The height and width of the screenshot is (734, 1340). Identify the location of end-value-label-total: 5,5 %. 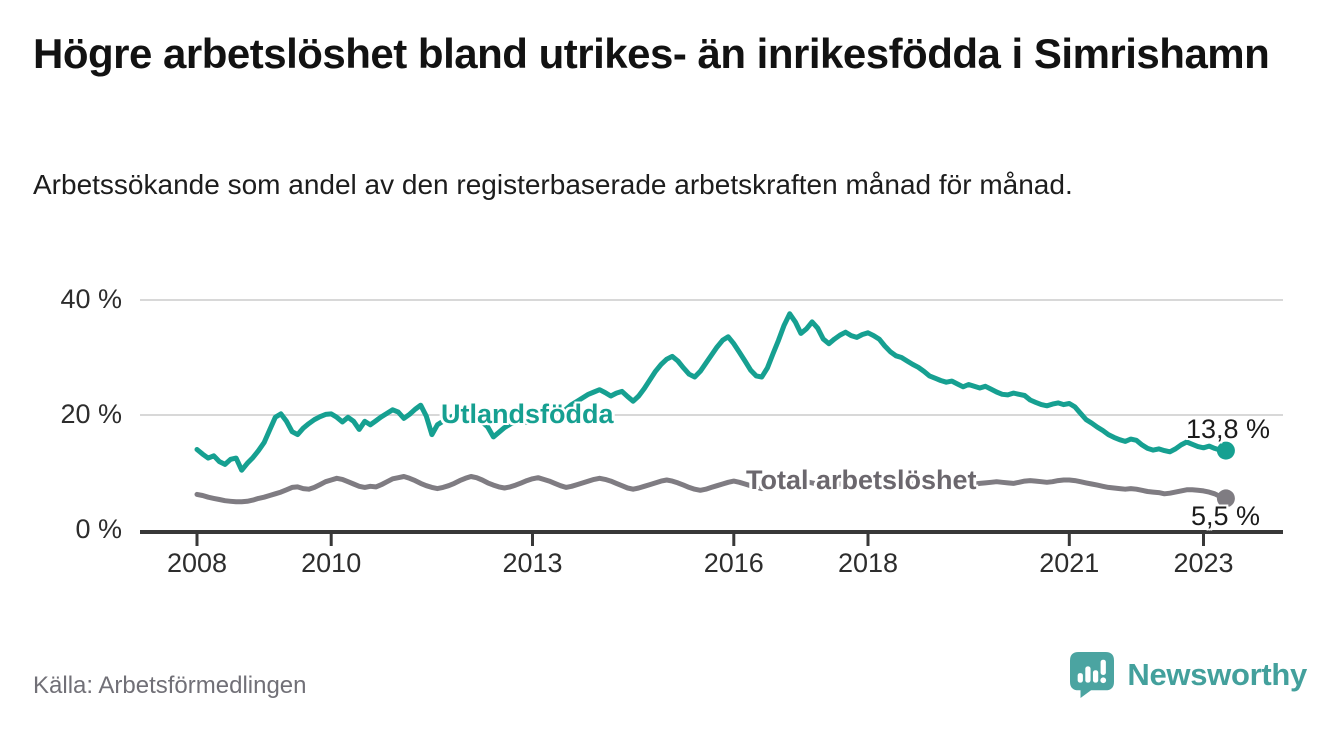
(1225, 516).